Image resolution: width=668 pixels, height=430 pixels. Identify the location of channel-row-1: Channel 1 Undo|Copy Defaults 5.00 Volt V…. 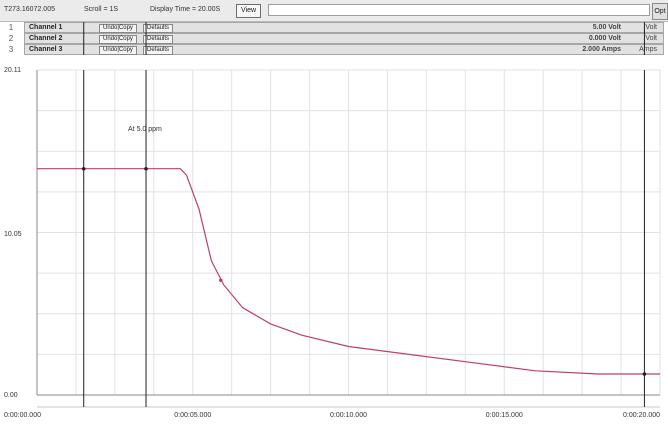
(344, 27).